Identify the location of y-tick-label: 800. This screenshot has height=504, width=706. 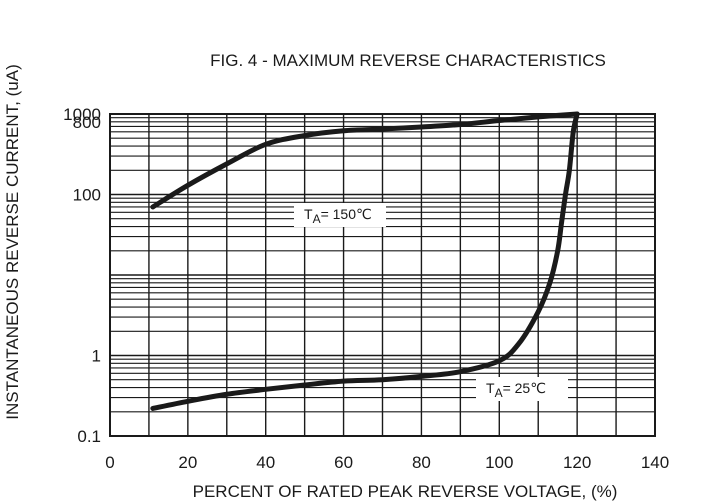
(87, 122).